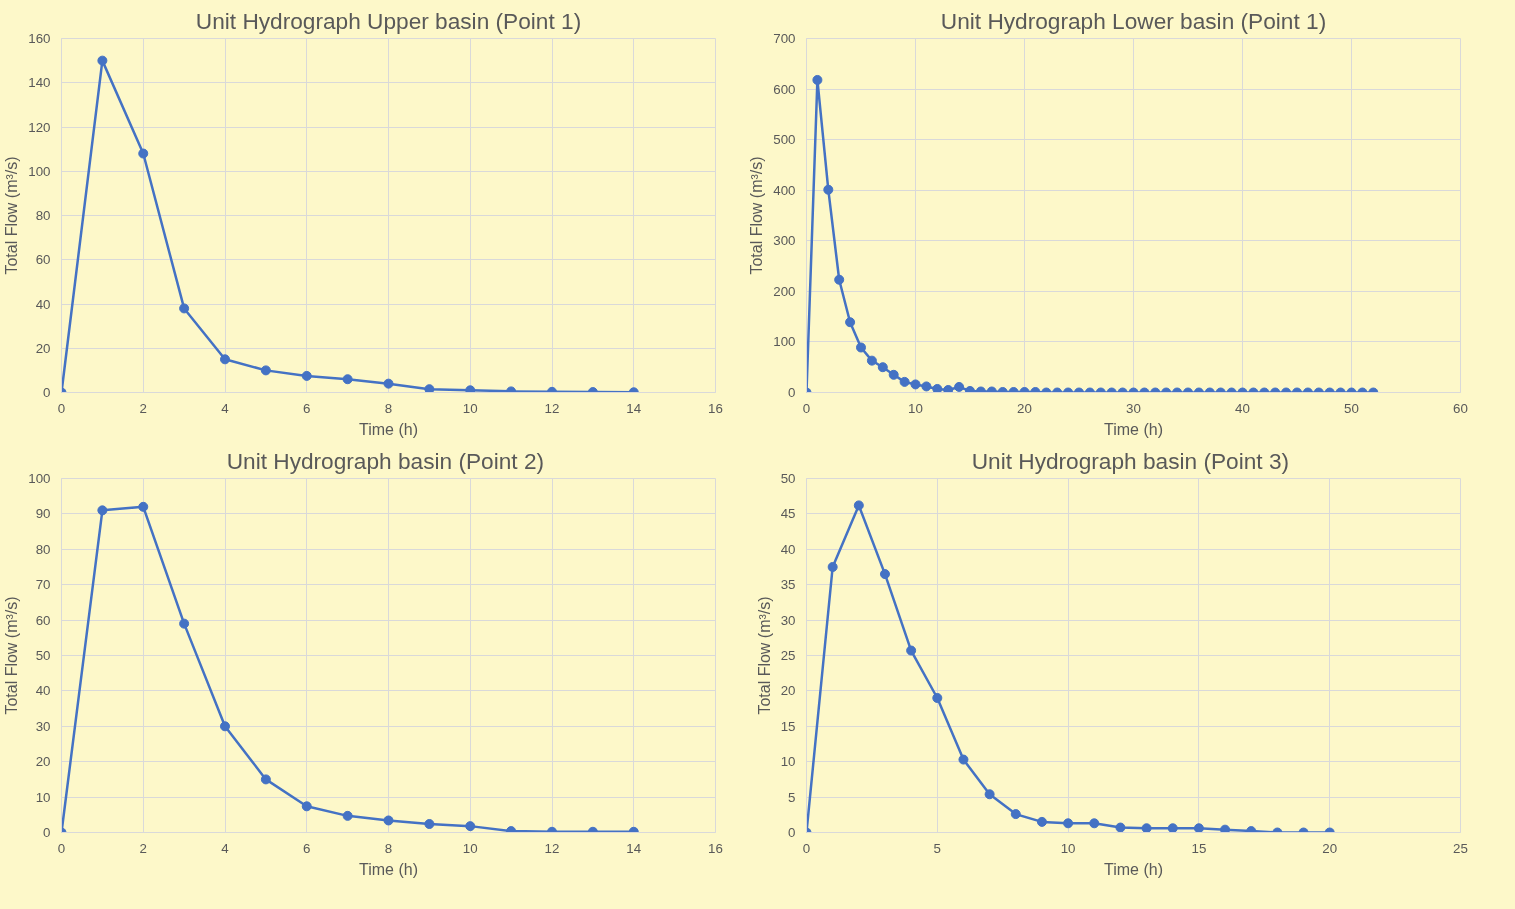 The image size is (1515, 909). What do you see at coordinates (1242, 408) in the screenshot?
I see `x-tick-label: 40` at bounding box center [1242, 408].